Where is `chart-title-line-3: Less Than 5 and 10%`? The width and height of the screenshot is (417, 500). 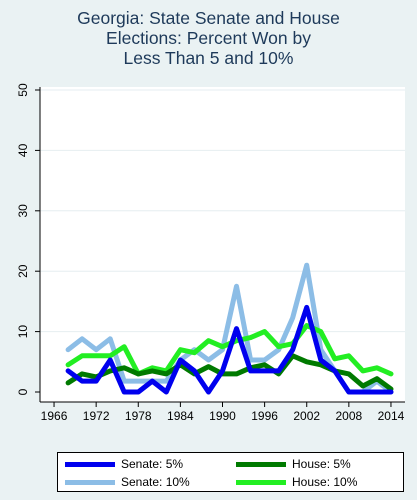 chart-title-line-3: Less Than 5 and 10% is located at coordinates (208, 58).